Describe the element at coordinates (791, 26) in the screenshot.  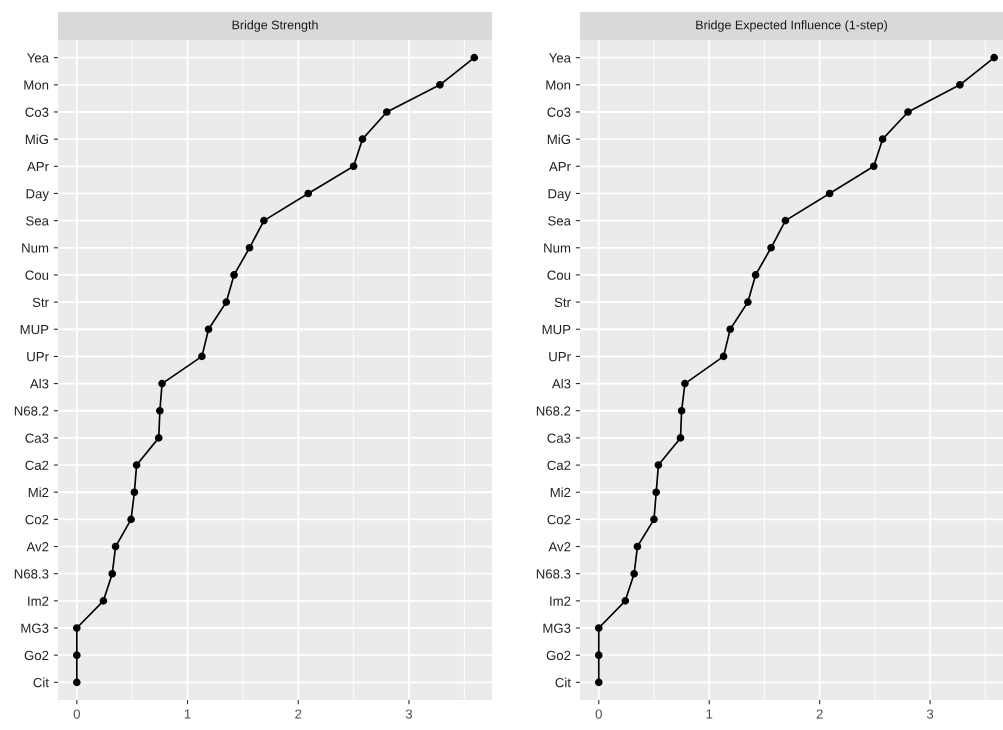
I see `chart-title: Bridge Expected Influence (1-step)` at that location.